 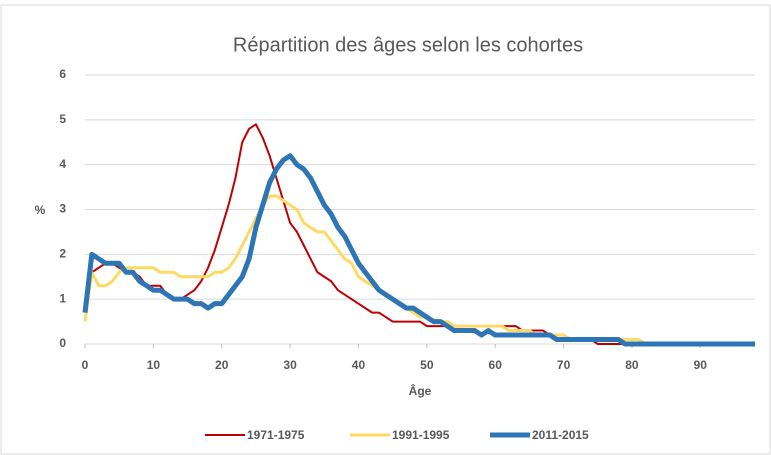 What do you see at coordinates (62, 343) in the screenshot?
I see `y-tick-label: 0` at bounding box center [62, 343].